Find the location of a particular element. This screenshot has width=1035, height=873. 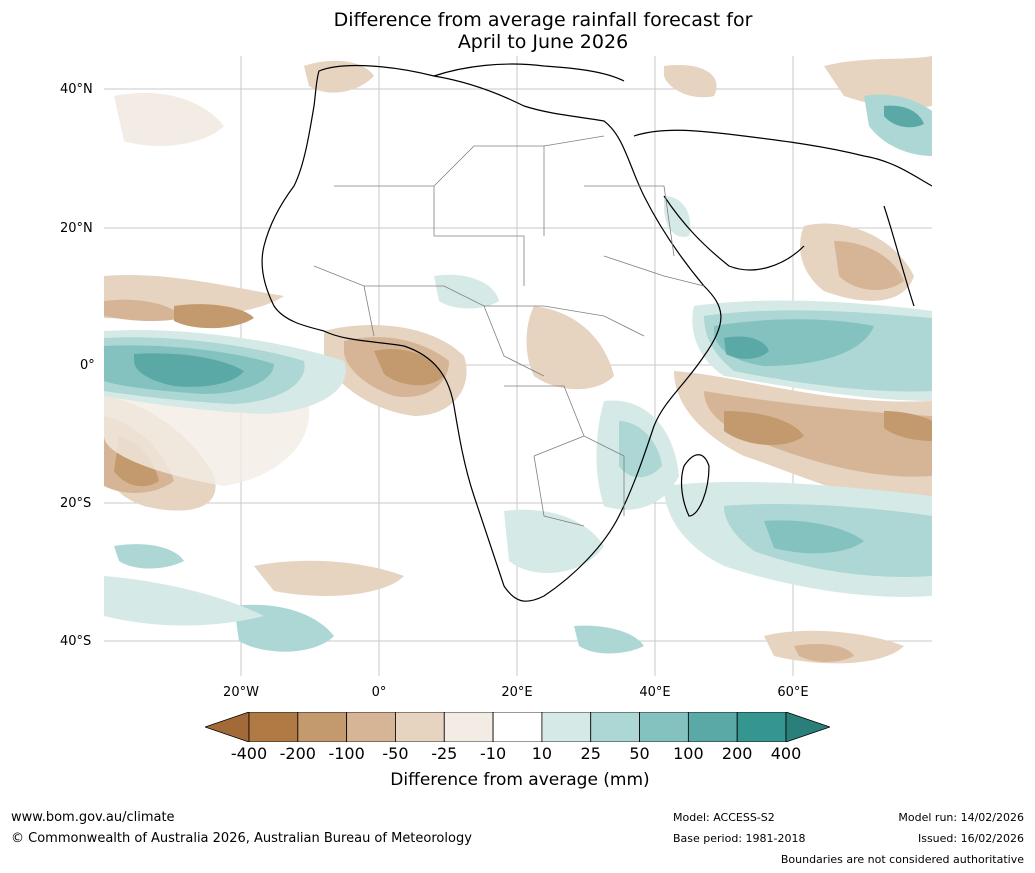

colorbar-tick-label: -50 is located at coordinates (395, 753).